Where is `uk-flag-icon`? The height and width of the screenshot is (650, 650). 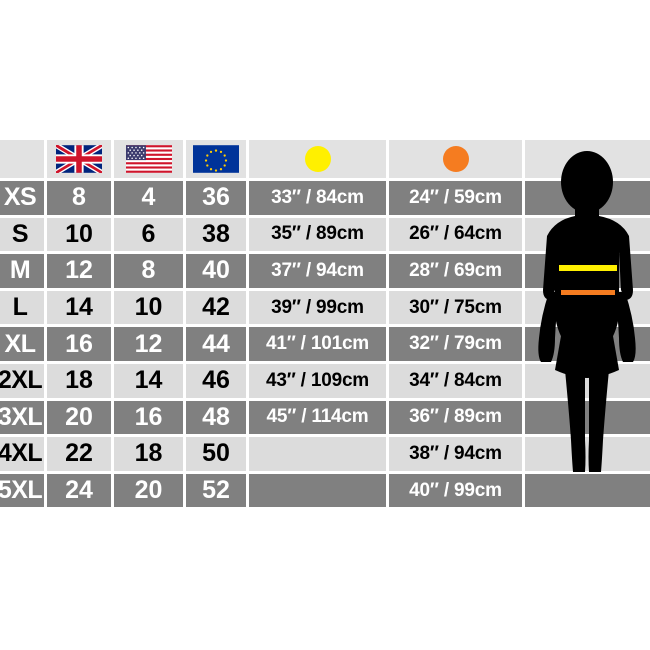 uk-flag-icon is located at coordinates (79, 159).